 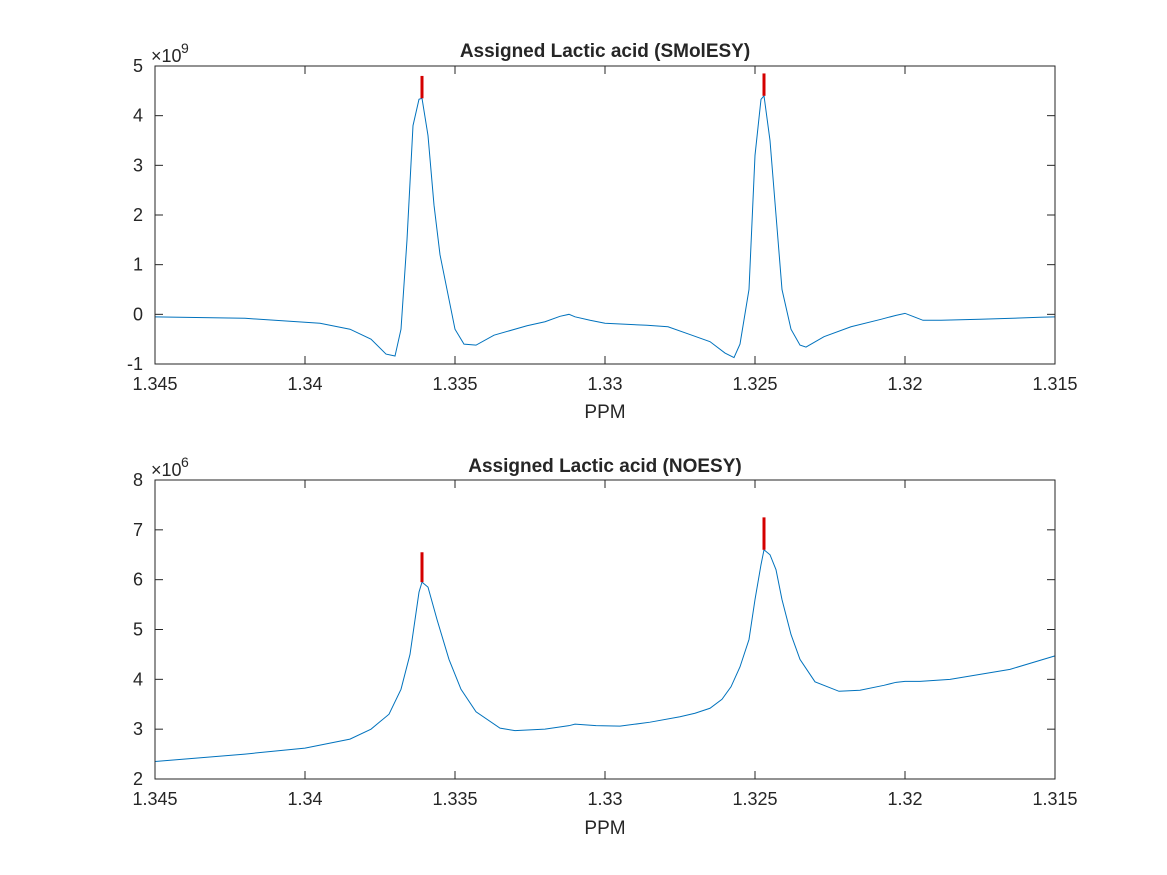 I want to click on chart-title: Assigned Lactic acid (SMolESY), so click(x=605, y=51).